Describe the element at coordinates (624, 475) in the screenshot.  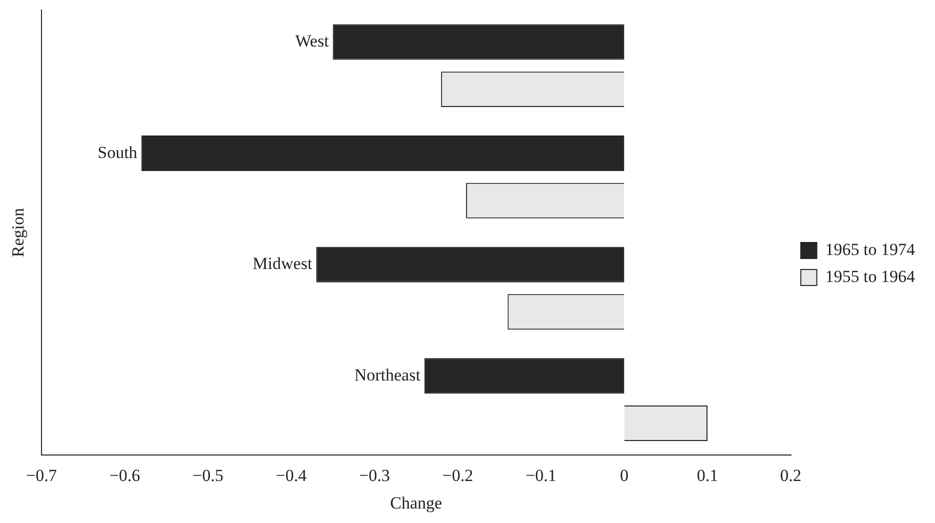
I see `x-tick-label: 0` at that location.